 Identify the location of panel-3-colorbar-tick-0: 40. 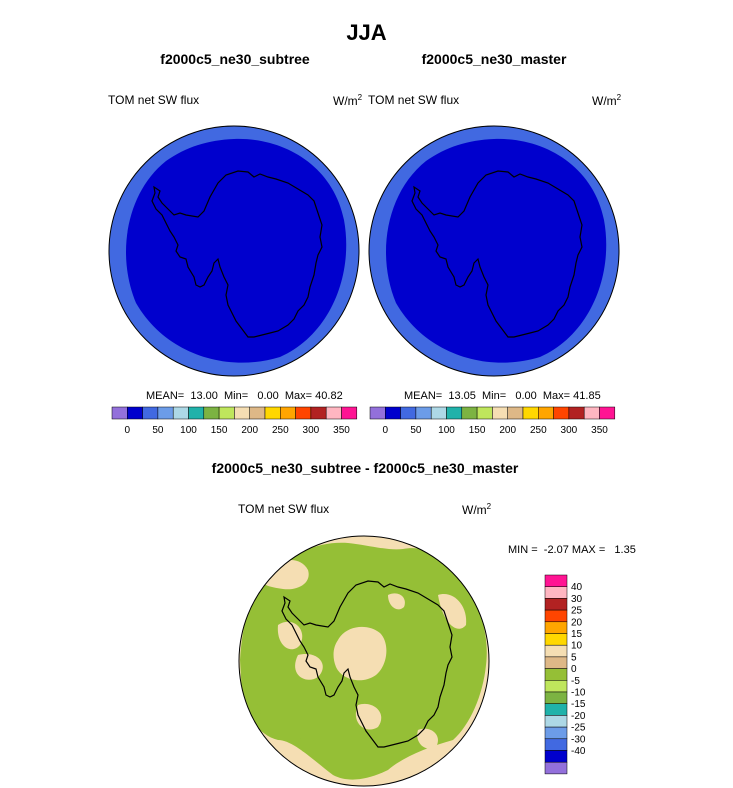
(577, 587).